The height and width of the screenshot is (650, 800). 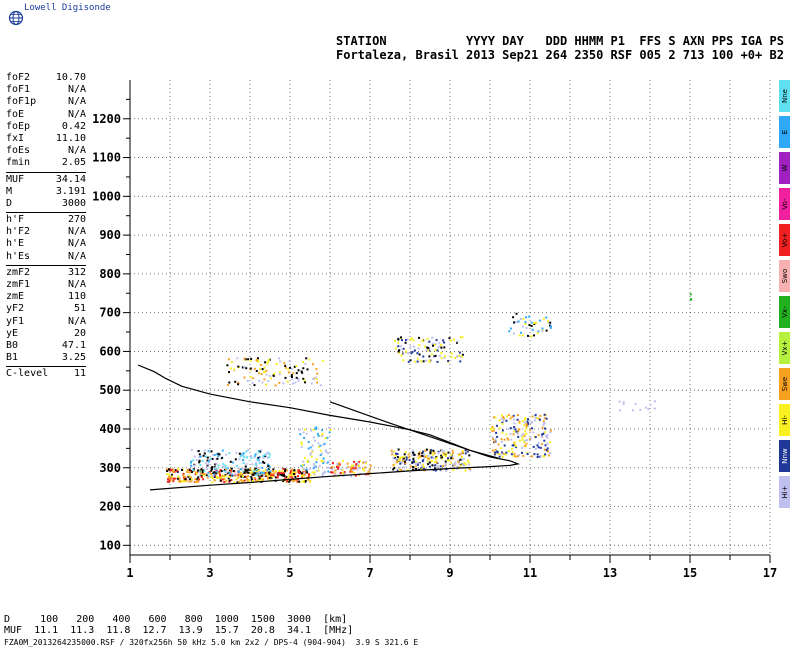 I want to click on y-tick-label: 800, so click(x=110, y=274).